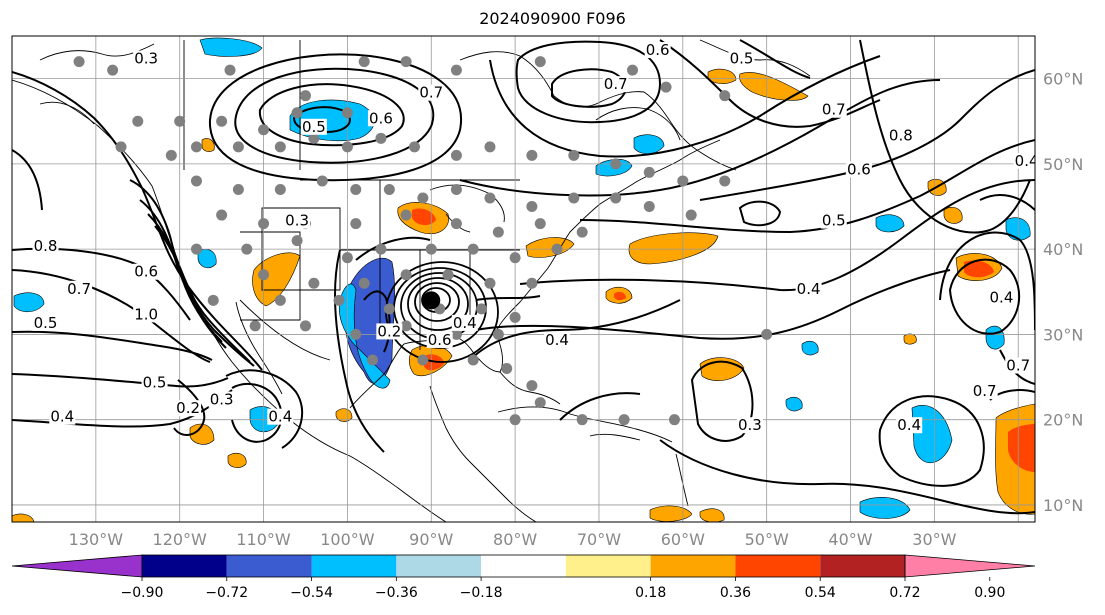  What do you see at coordinates (226, 593) in the screenshot?
I see `colorbar-tick-label: −0.72` at bounding box center [226, 593].